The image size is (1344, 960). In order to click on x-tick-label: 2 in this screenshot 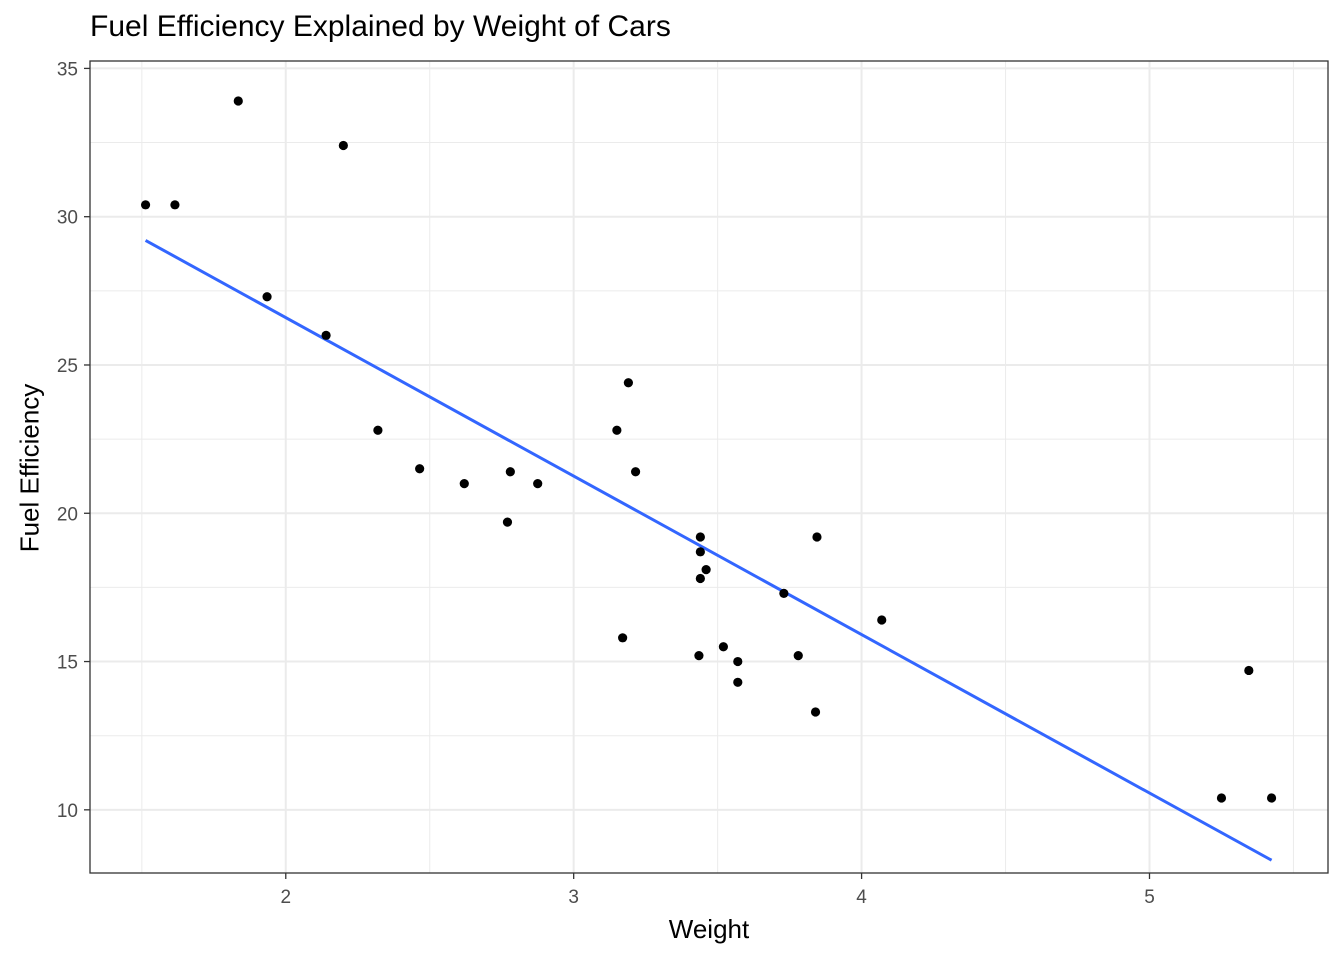, I will do `click(285, 897)`.